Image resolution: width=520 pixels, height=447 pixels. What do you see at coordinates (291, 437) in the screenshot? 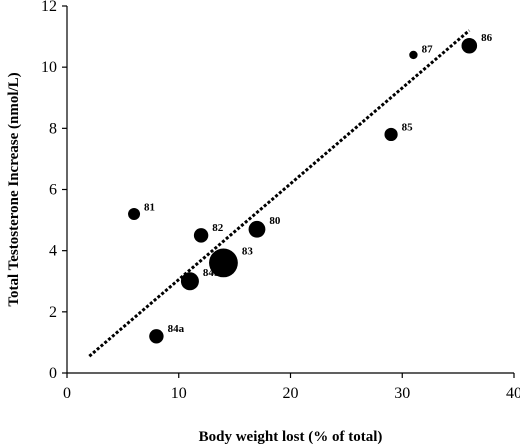
I see `x-axis-title: Body weight lost (% of total)` at bounding box center [291, 437].